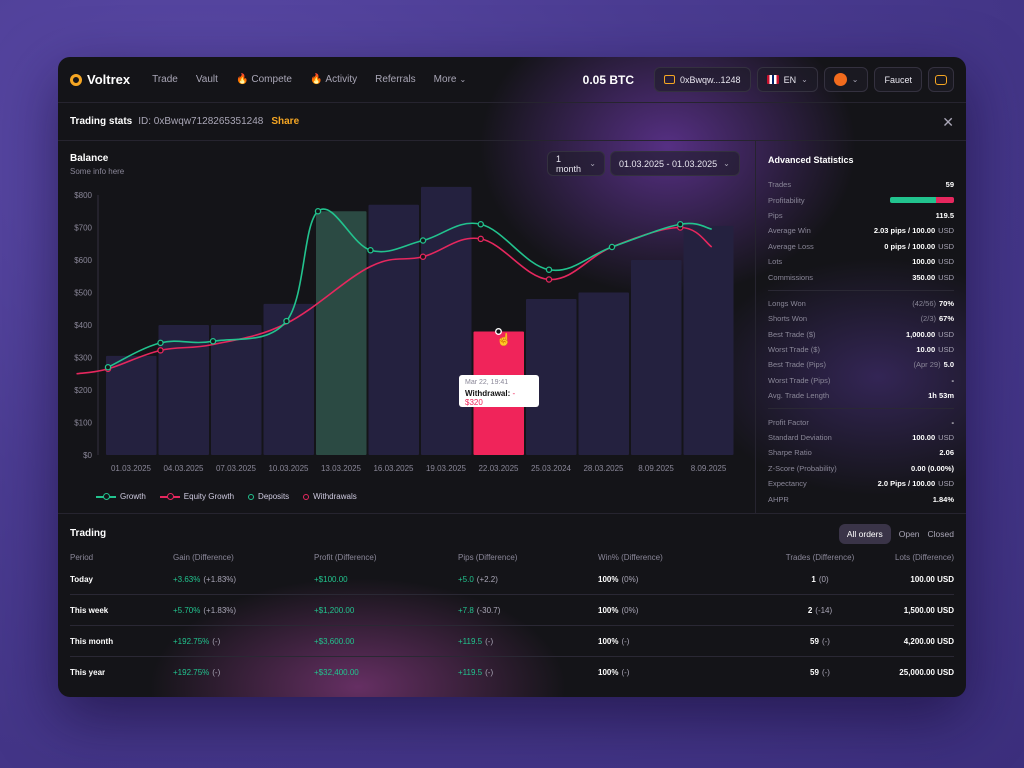 This screenshot has height=768, width=1024. What do you see at coordinates (864, 534) in the screenshot?
I see `tab-all-orders: All orders` at bounding box center [864, 534].